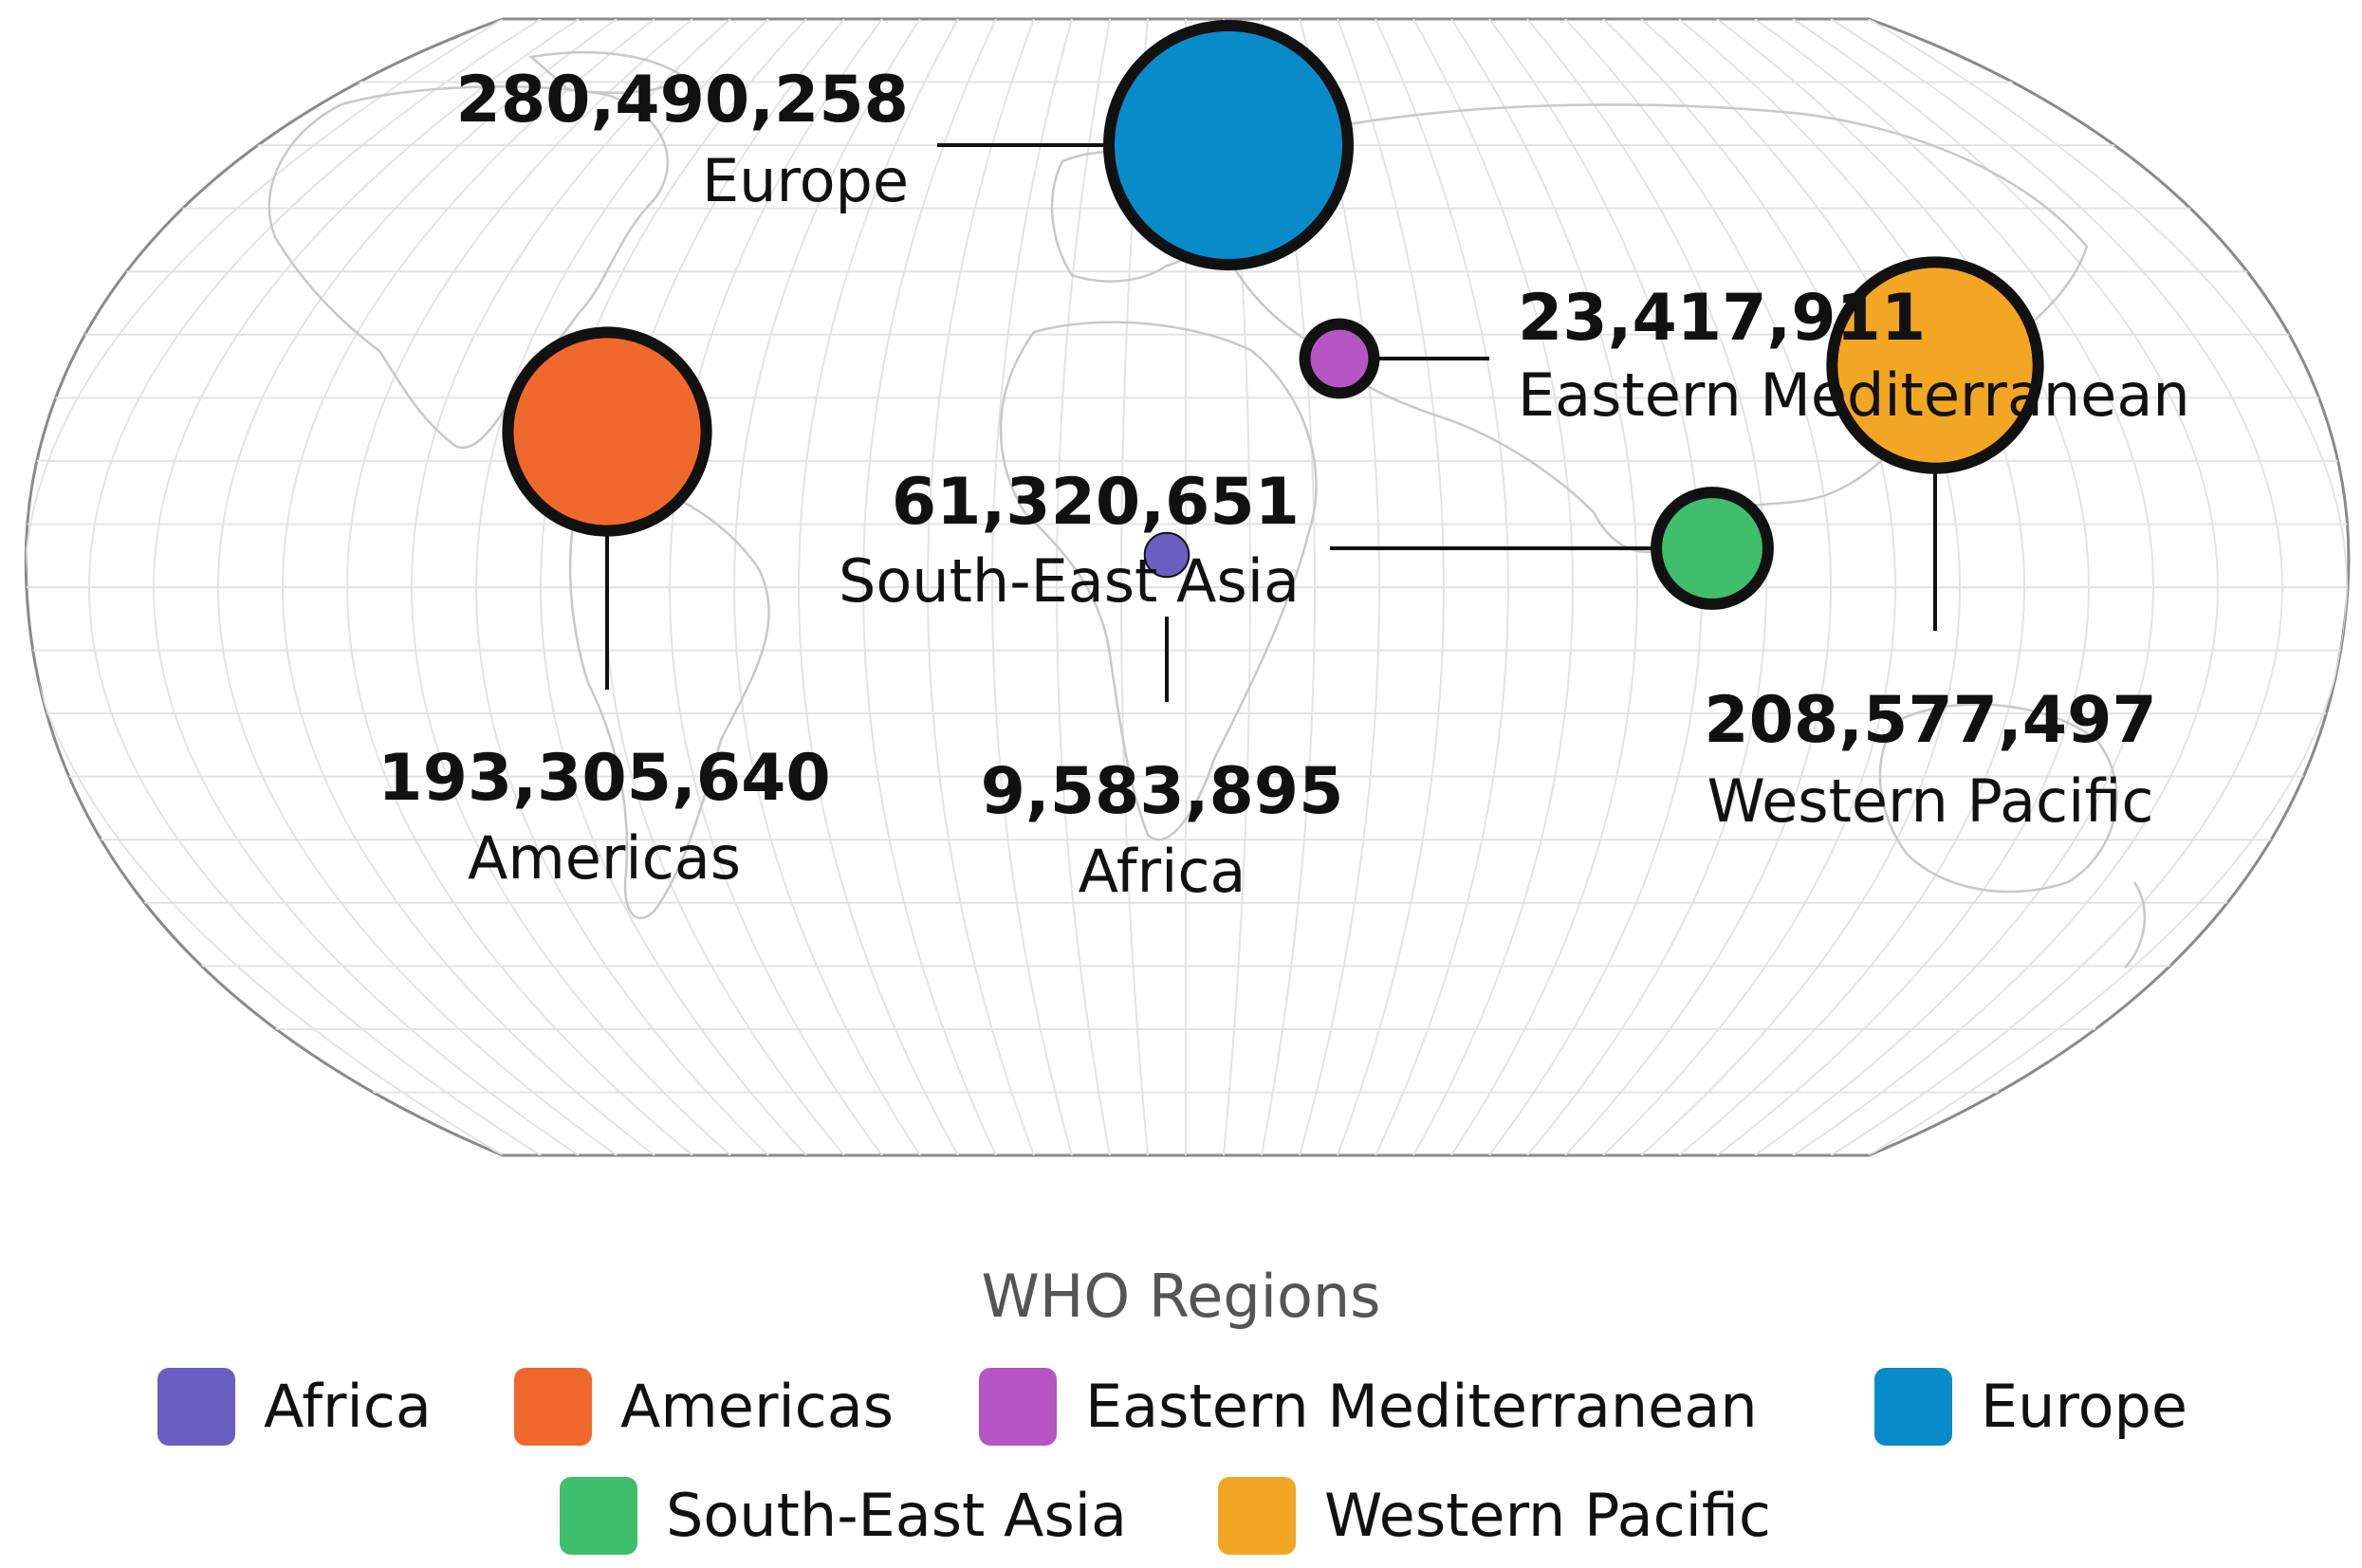 The image size is (2362, 1568). What do you see at coordinates (1257, 1516) in the screenshot?
I see `legend-swatch-western-pacific` at bounding box center [1257, 1516].